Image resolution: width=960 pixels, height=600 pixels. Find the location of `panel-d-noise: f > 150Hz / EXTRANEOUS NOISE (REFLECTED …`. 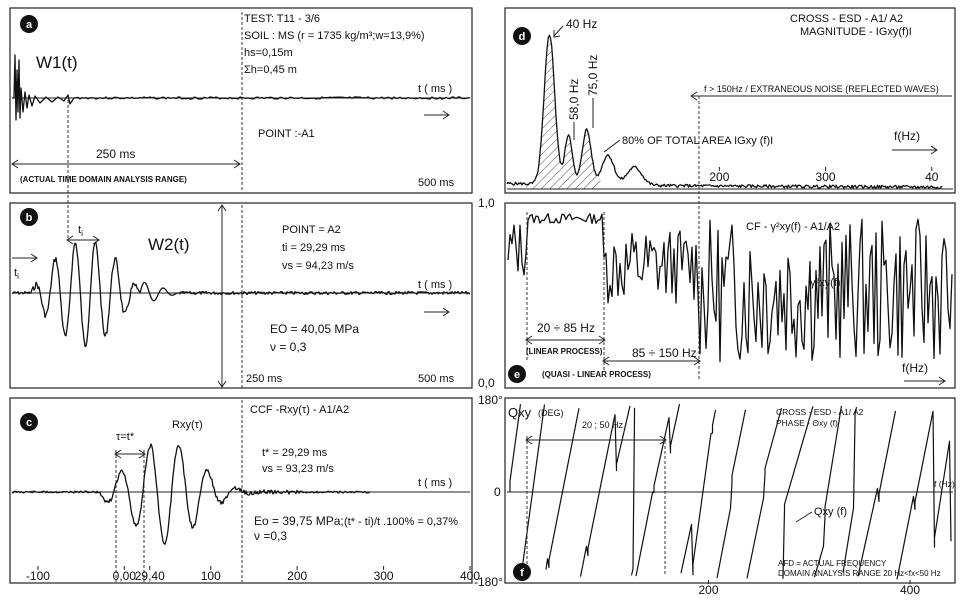

panel-d-noise: f > 150Hz / EXTRANEOUS NOISE (REFLECTED … is located at coordinates (821, 89).